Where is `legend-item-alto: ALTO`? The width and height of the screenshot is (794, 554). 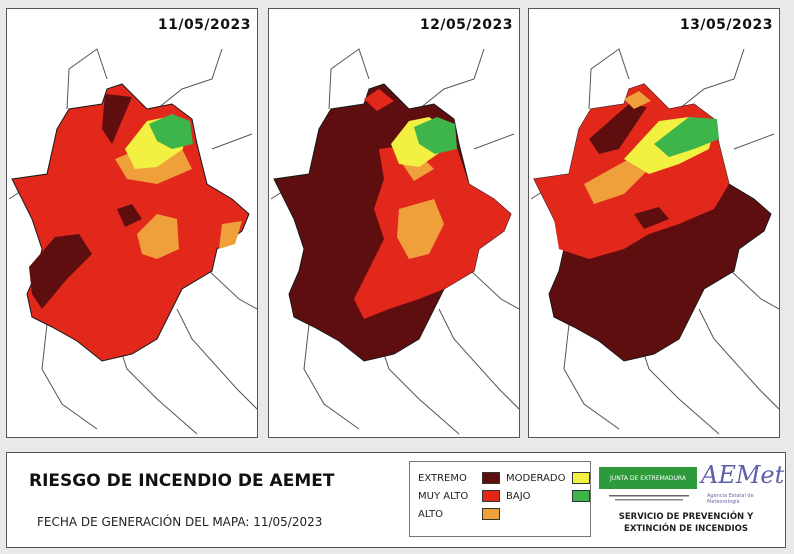
legend-item-alto: ALTO is located at coordinates (459, 514).